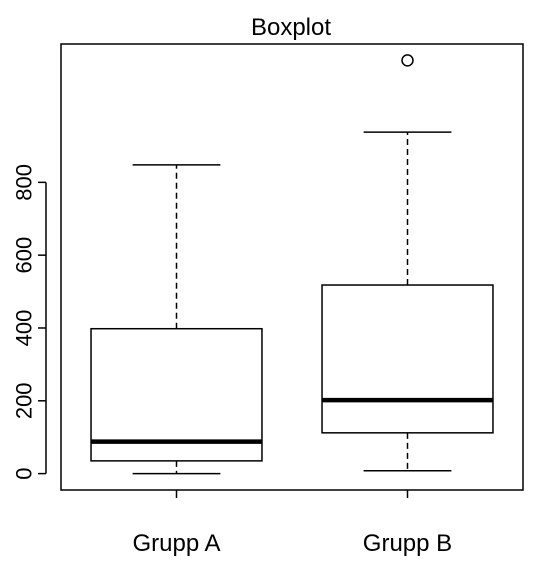 The width and height of the screenshot is (538, 561). I want to click on x-axis: Grupp A Grupp B, so click(292, 523).